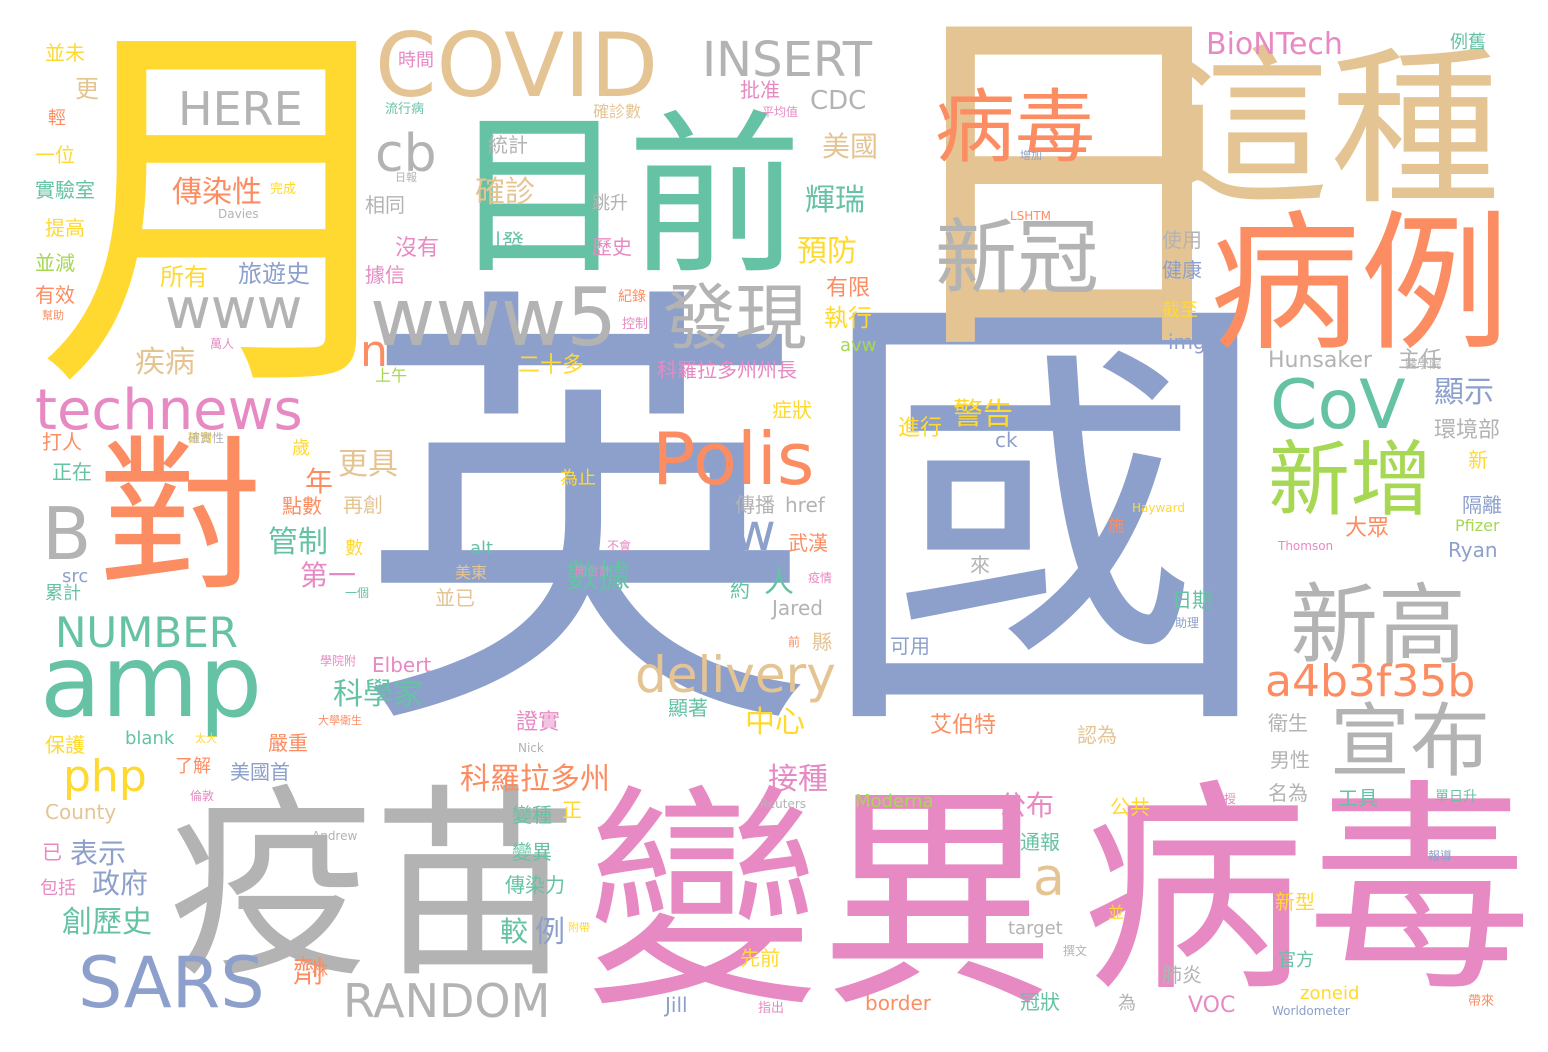  Describe the element at coordinates (391, 375) in the screenshot. I see `word: 上午` at that location.